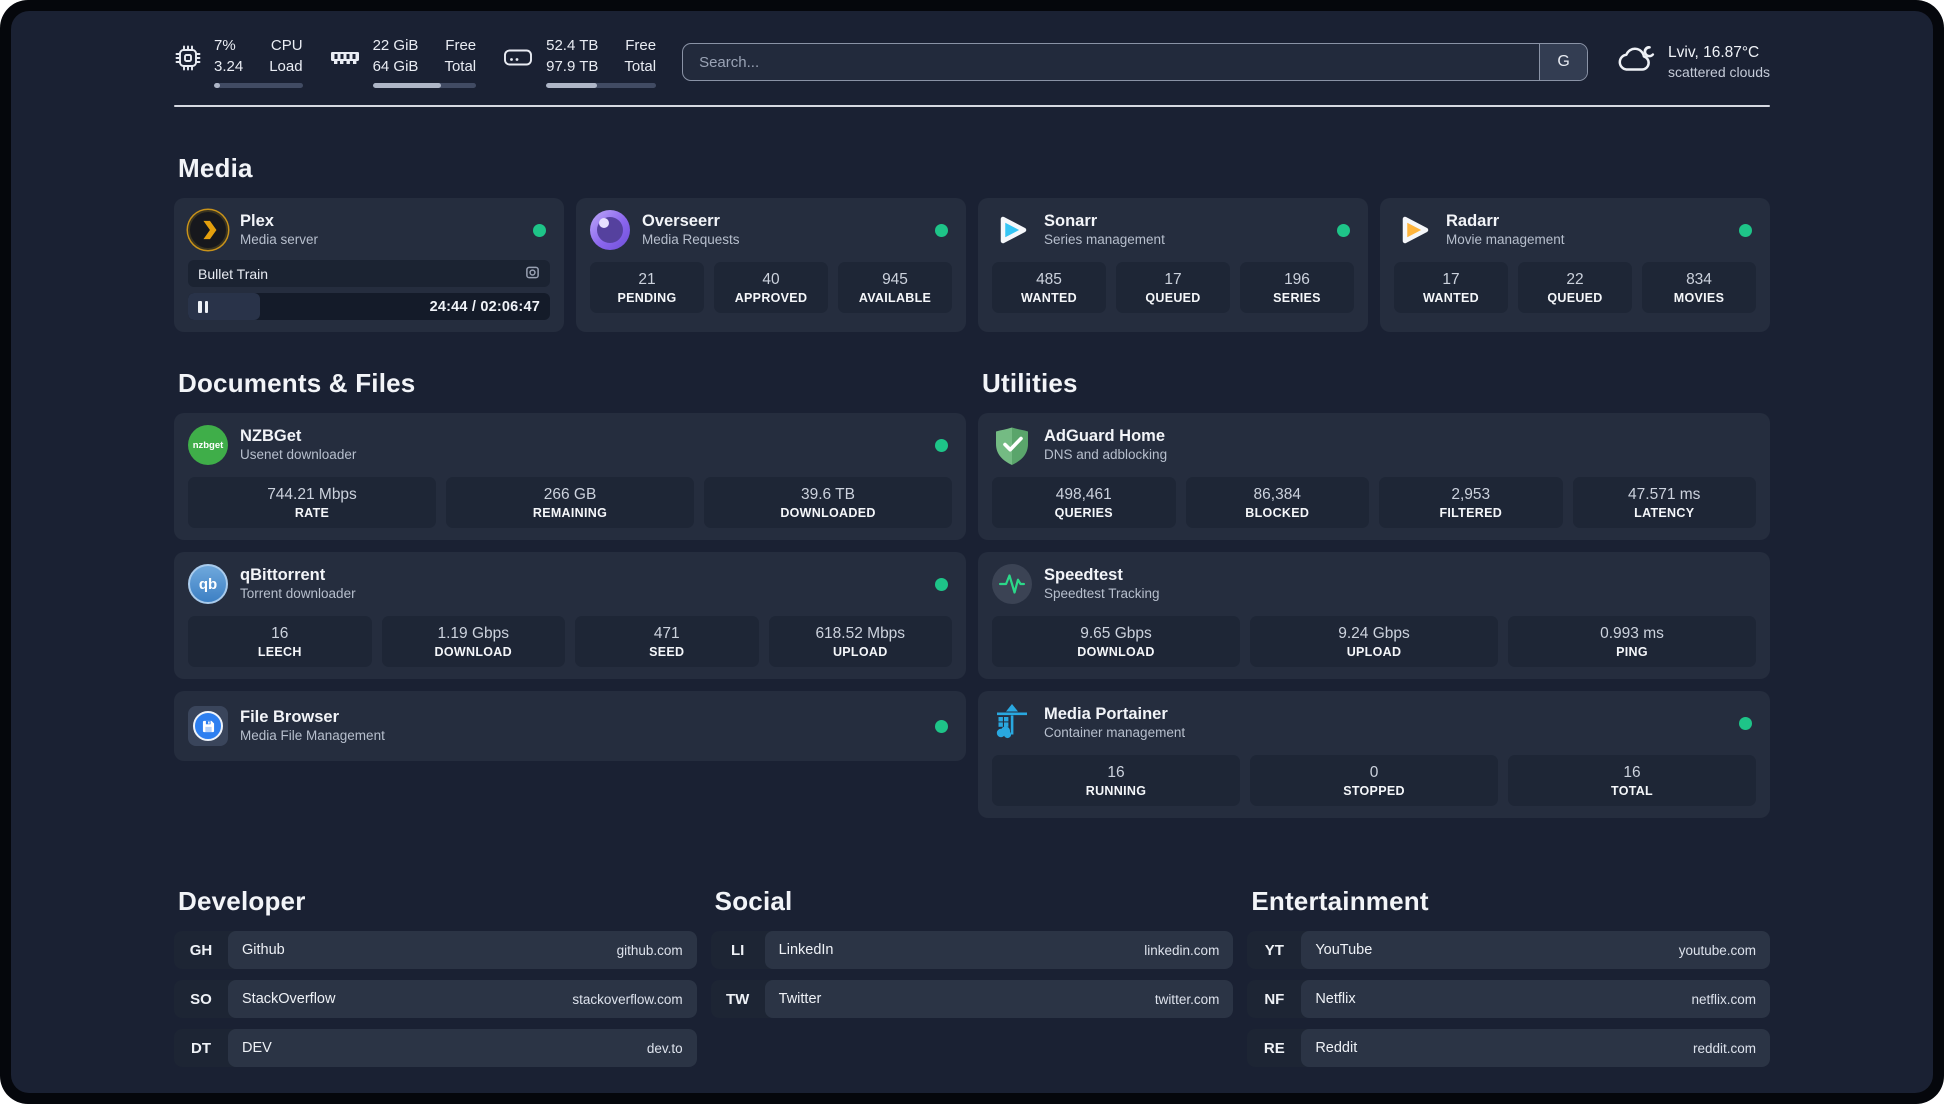 Image resolution: width=1944 pixels, height=1104 pixels. I want to click on stat-leech: 16 LEECH, so click(280, 641).